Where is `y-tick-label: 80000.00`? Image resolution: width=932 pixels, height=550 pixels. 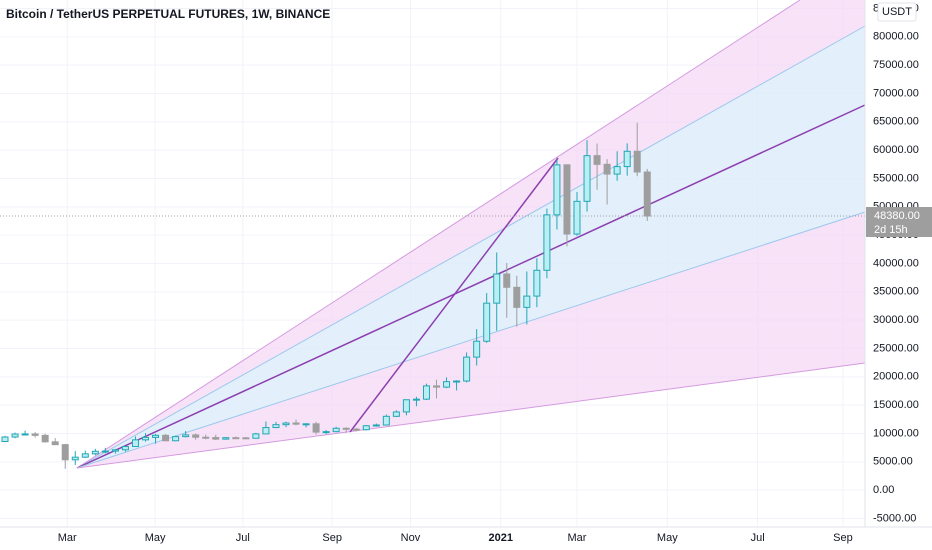 y-tick-label: 80000.00 is located at coordinates (896, 37).